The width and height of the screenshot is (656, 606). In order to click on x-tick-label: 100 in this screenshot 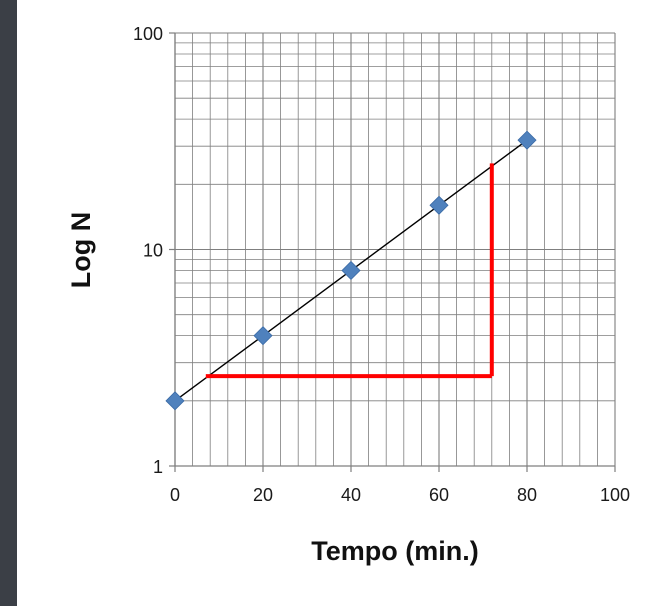, I will do `click(615, 495)`.